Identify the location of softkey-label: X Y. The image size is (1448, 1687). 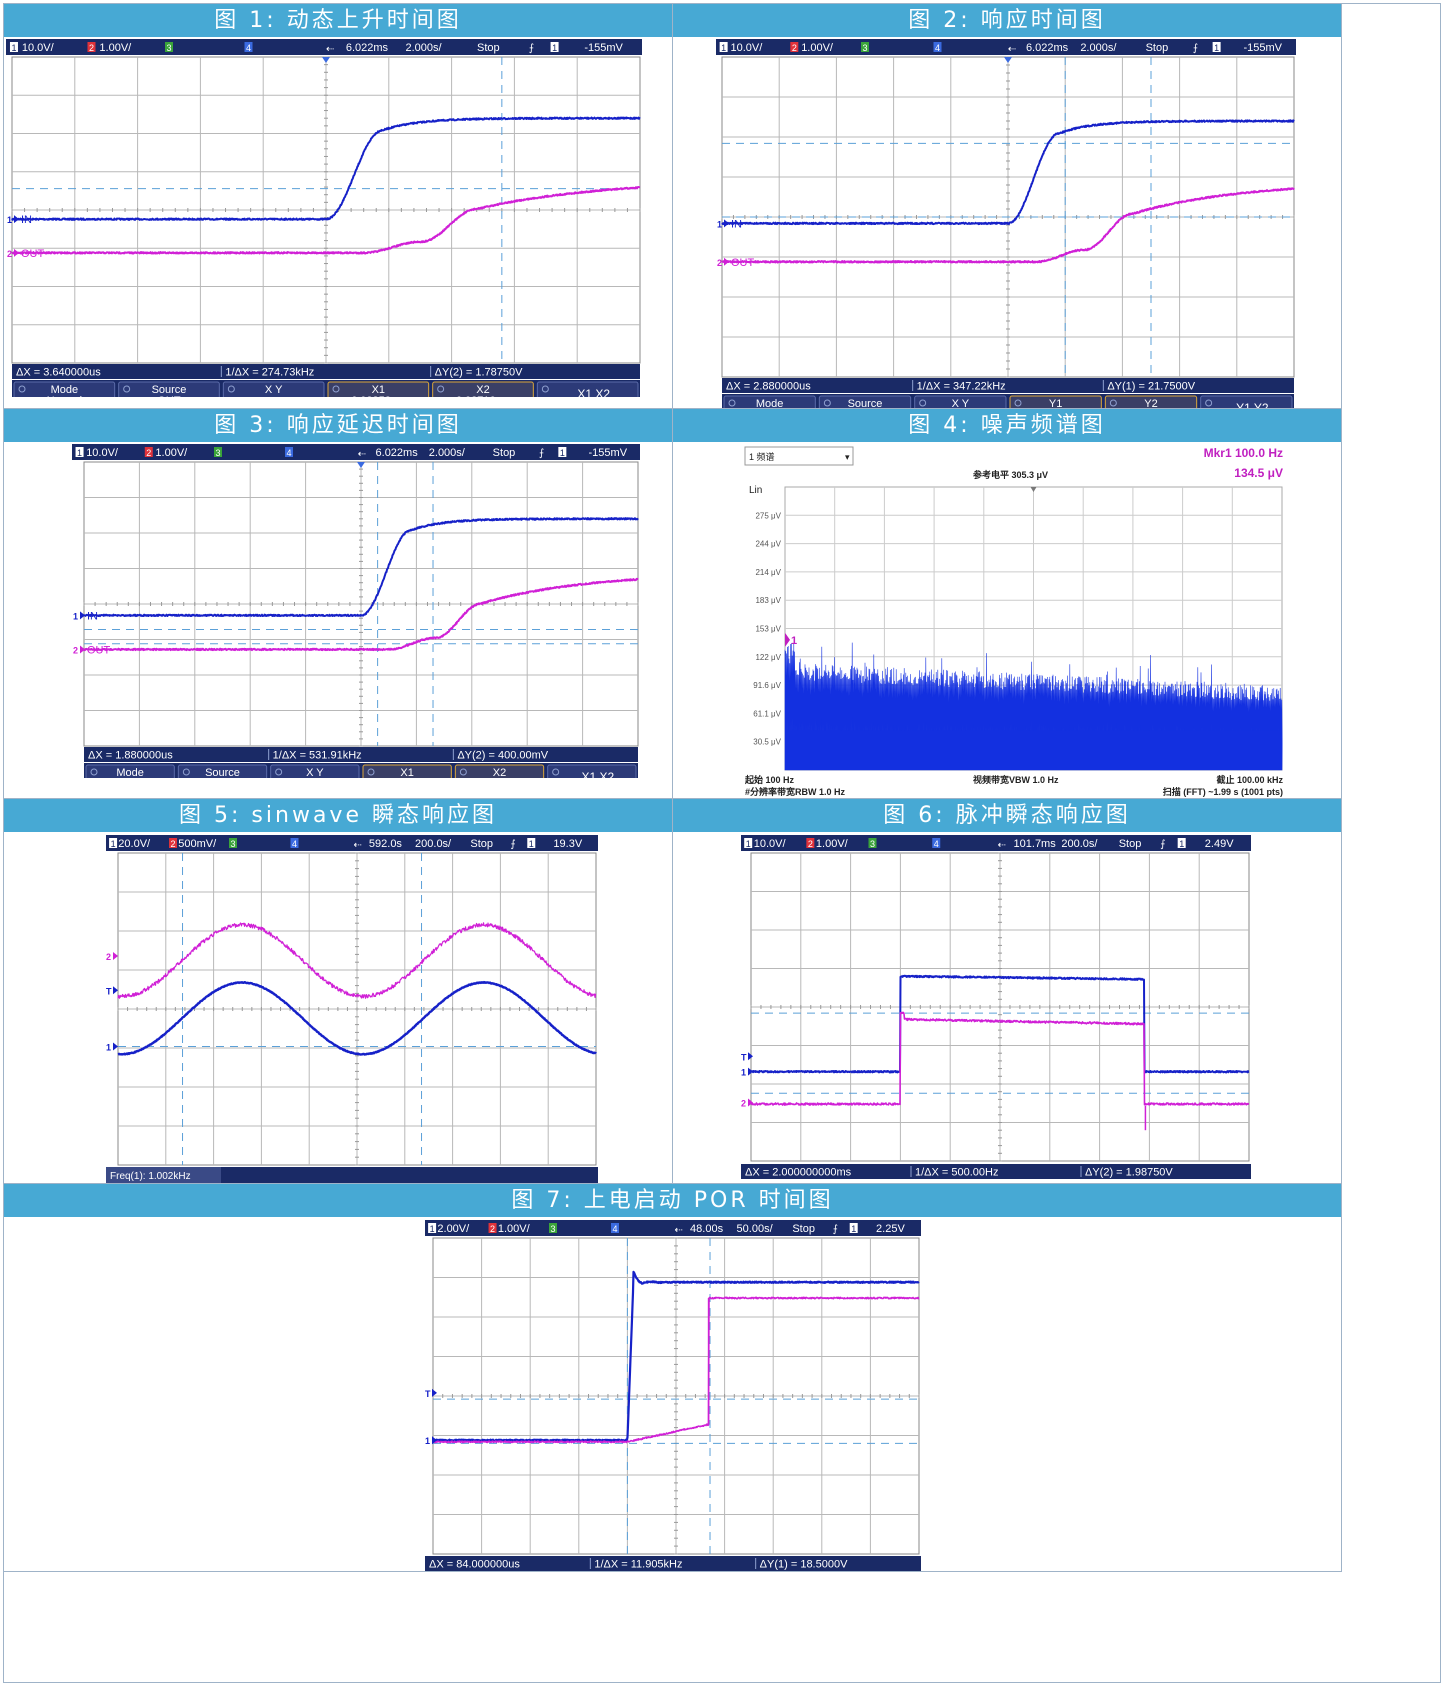
(315, 772).